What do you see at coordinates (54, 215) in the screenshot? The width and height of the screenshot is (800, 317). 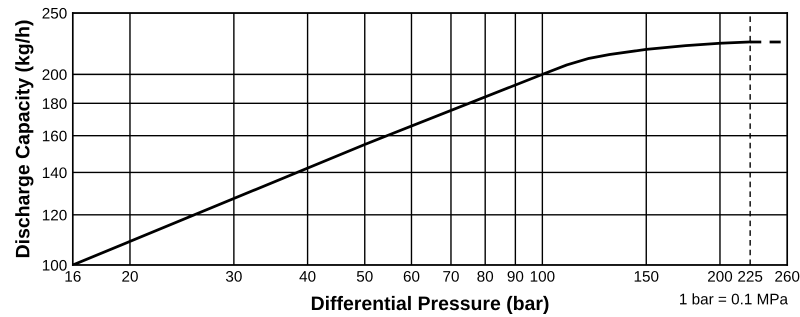 I see `y-tick-label: 120` at bounding box center [54, 215].